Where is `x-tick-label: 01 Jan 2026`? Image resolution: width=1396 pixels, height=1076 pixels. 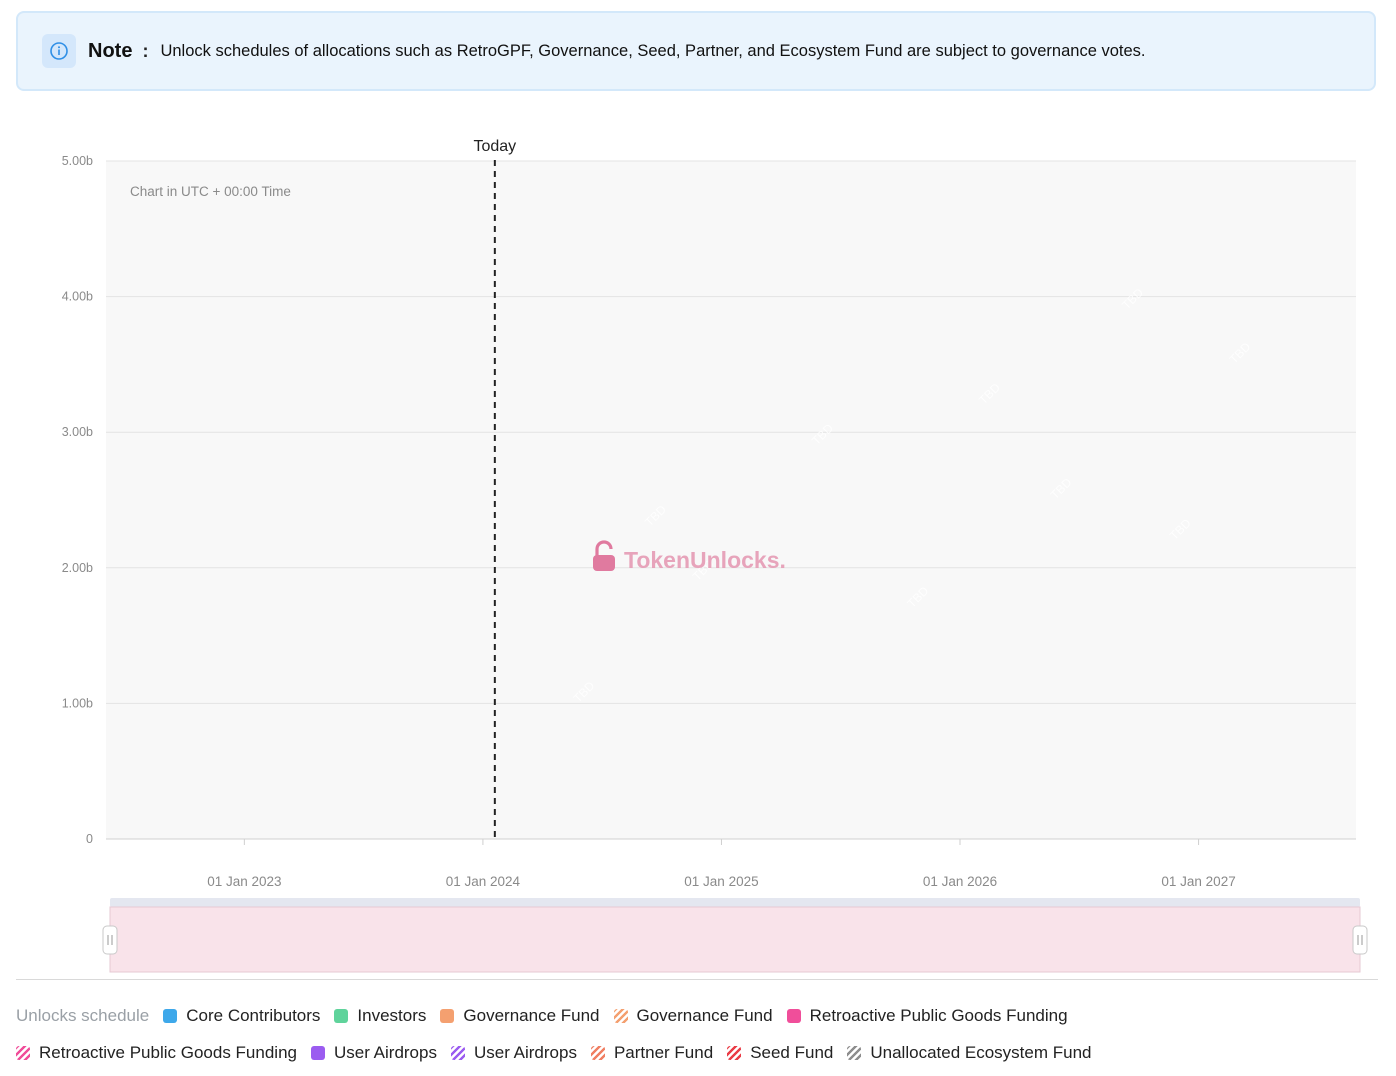 x-tick-label: 01 Jan 2026 is located at coordinates (960, 881).